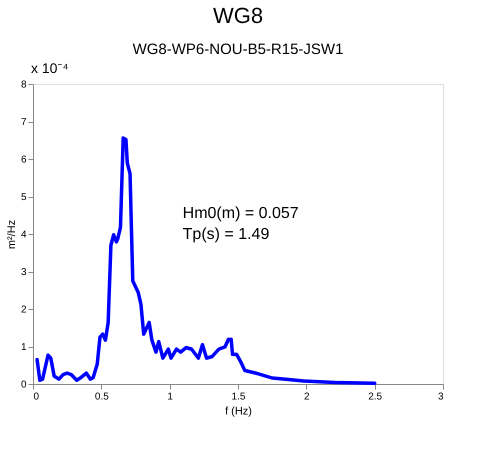 The height and width of the screenshot is (469, 493). I want to click on y-tick-label: 5, so click(23, 197).